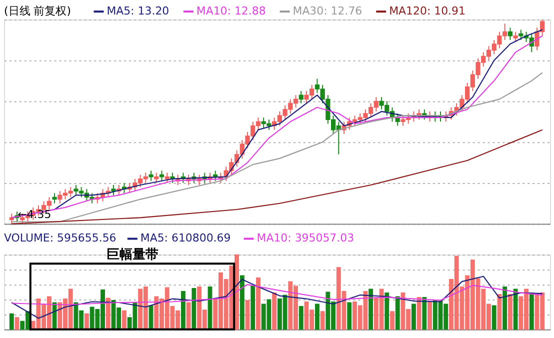  What do you see at coordinates (327, 11) in the screenshot?
I see `legend-label: MA30: 12.76` at bounding box center [327, 11].